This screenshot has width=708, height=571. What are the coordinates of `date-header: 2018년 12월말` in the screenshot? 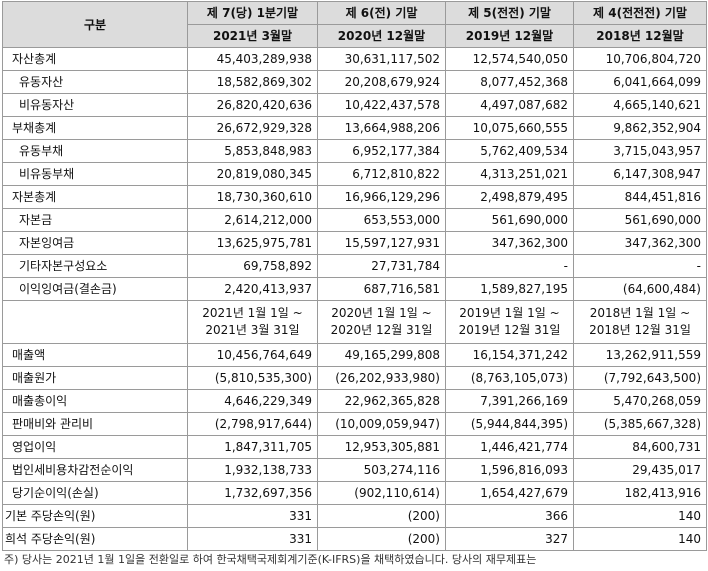 It's located at (640, 36).